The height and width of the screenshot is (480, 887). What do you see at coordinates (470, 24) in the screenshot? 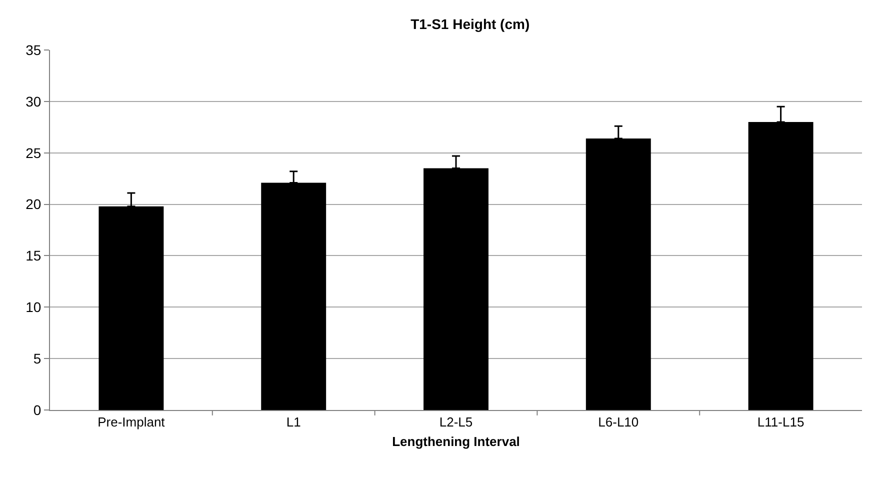
I see `chart-title: T1-S1 Height (cm)` at bounding box center [470, 24].